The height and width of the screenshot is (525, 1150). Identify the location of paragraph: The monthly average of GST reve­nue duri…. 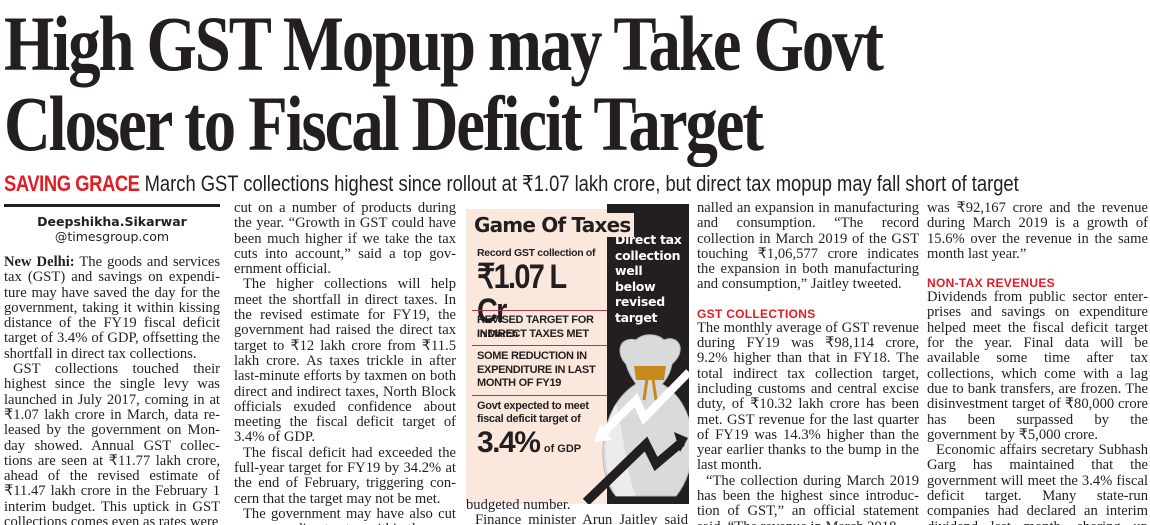
(808, 396).